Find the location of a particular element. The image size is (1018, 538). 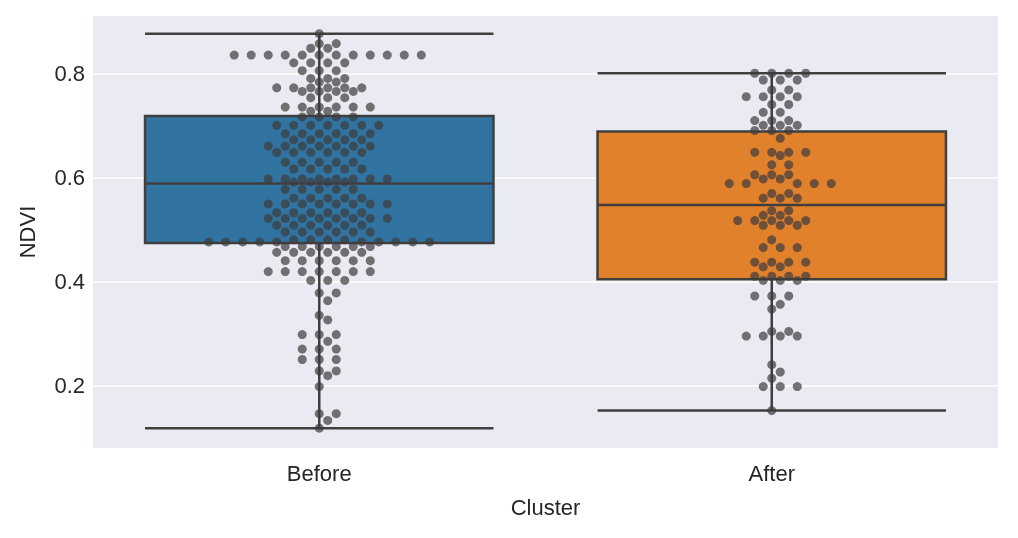

y-tick-label: 0.2 is located at coordinates (69, 386).